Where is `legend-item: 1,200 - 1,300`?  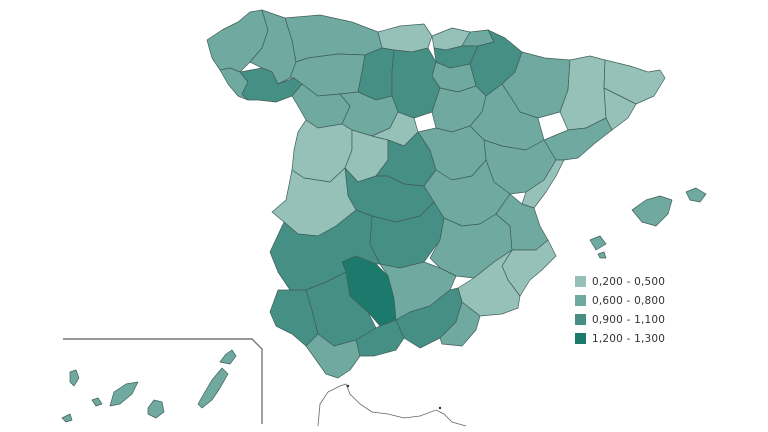
legend-item: 1,200 - 1,300 is located at coordinates (620, 338).